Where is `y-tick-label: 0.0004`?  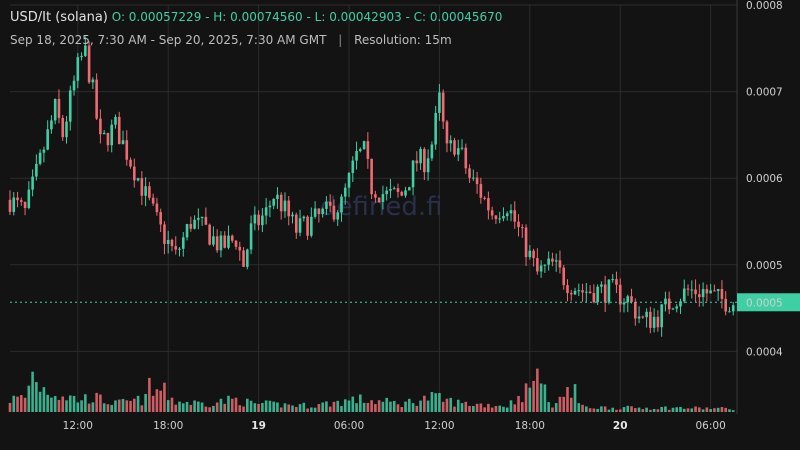 y-tick-label: 0.0004 is located at coordinates (764, 352).